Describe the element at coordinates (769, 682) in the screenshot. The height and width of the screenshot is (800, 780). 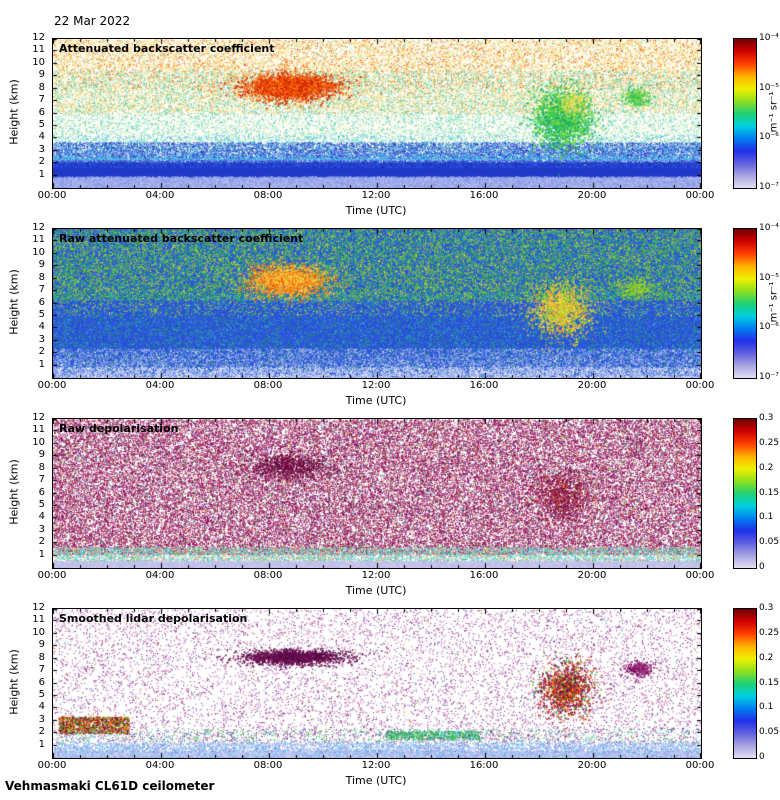
I see `colorbar-tick-label: 0.15` at that location.